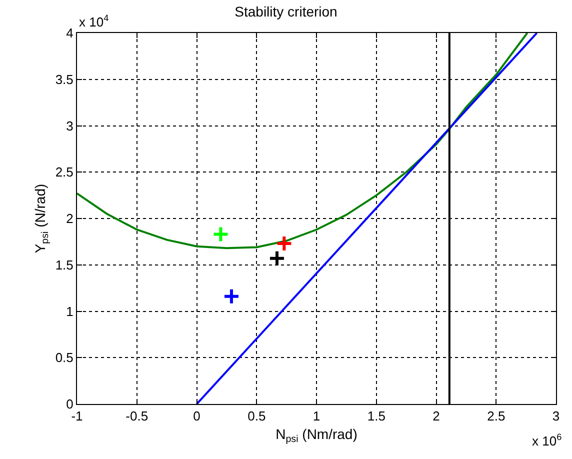  What do you see at coordinates (376, 416) in the screenshot?
I see `x-tick-label: 1.5` at bounding box center [376, 416].